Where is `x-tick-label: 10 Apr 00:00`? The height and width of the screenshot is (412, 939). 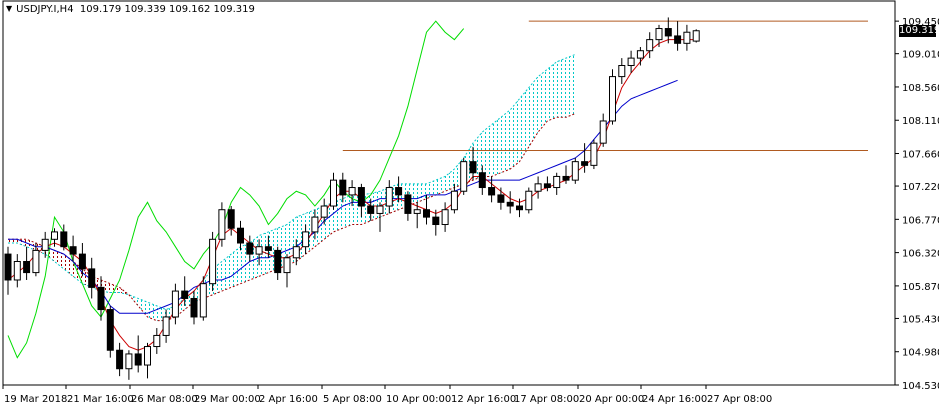 x-tick-label: 10 Apr 00:00 is located at coordinates (418, 399).